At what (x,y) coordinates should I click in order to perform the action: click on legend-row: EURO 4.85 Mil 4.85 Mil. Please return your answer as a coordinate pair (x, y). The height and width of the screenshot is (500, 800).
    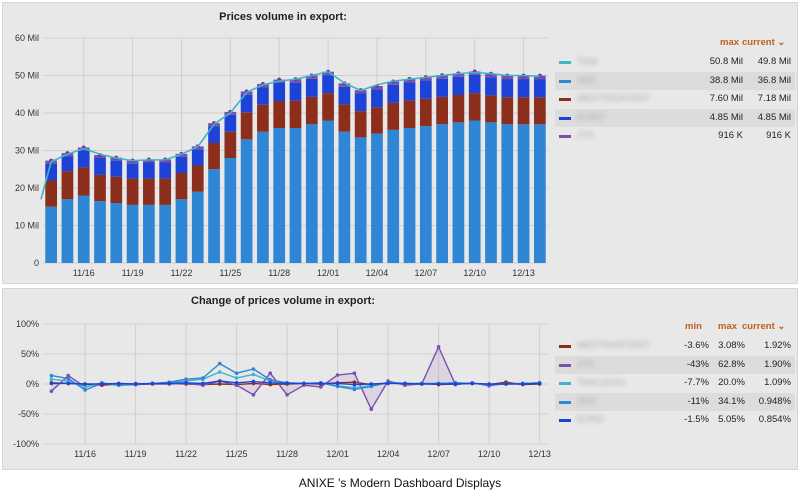
    Looking at the image, I should click on (675, 117).